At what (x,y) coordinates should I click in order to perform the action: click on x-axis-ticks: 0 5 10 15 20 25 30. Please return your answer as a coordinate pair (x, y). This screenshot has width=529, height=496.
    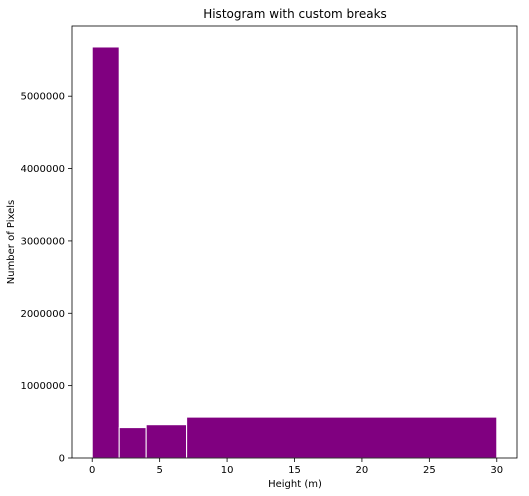
    Looking at the image, I should click on (296, 467).